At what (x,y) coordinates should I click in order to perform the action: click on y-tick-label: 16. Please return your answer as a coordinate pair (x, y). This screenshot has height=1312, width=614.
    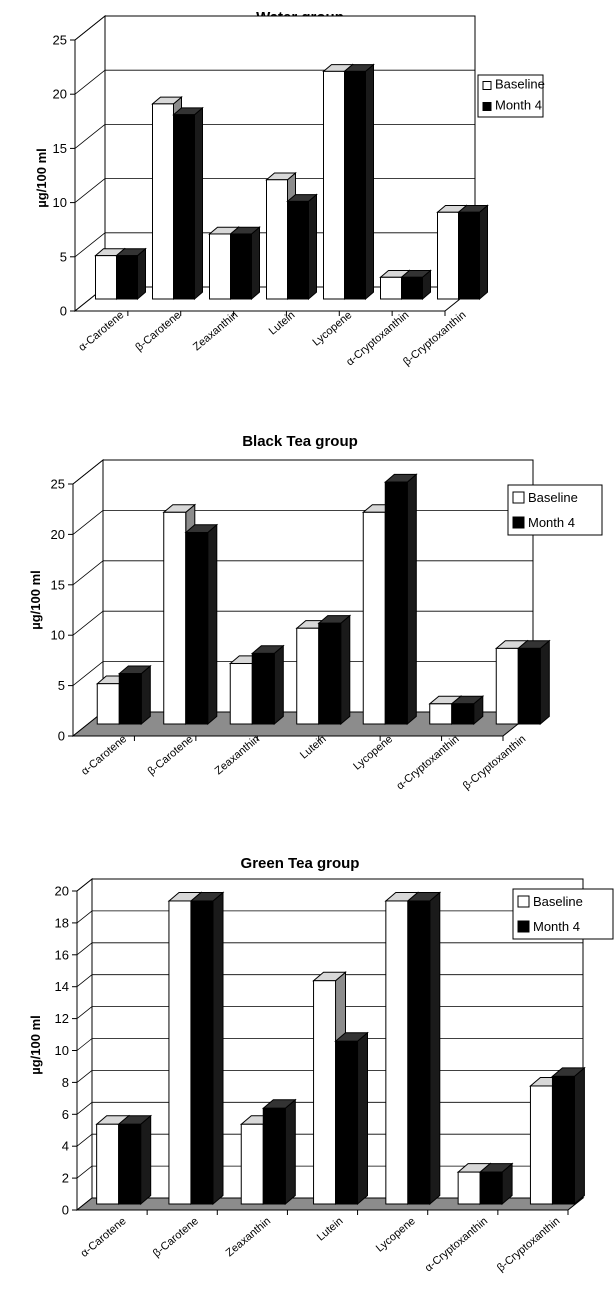
    Looking at the image, I should click on (62, 954).